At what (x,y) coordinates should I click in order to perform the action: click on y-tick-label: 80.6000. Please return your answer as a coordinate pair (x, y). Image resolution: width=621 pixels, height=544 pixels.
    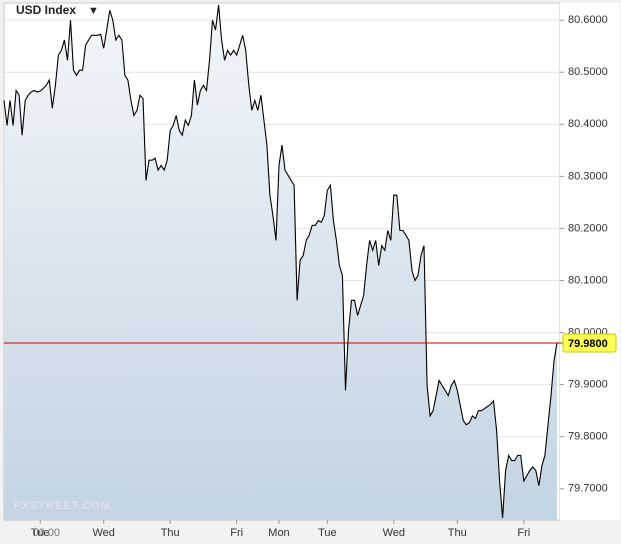
    Looking at the image, I should click on (588, 20).